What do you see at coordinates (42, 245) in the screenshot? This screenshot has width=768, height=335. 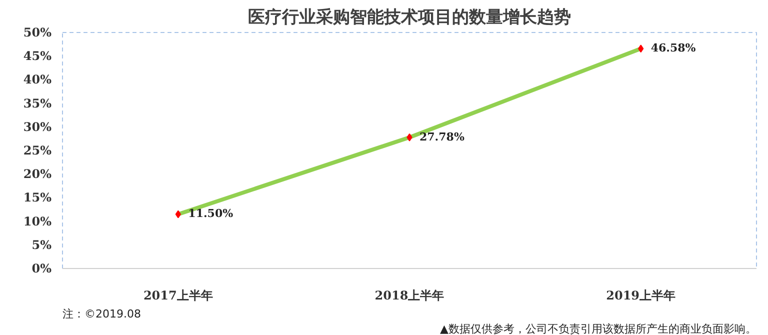 I see `y-tick-label: 5%` at bounding box center [42, 245].